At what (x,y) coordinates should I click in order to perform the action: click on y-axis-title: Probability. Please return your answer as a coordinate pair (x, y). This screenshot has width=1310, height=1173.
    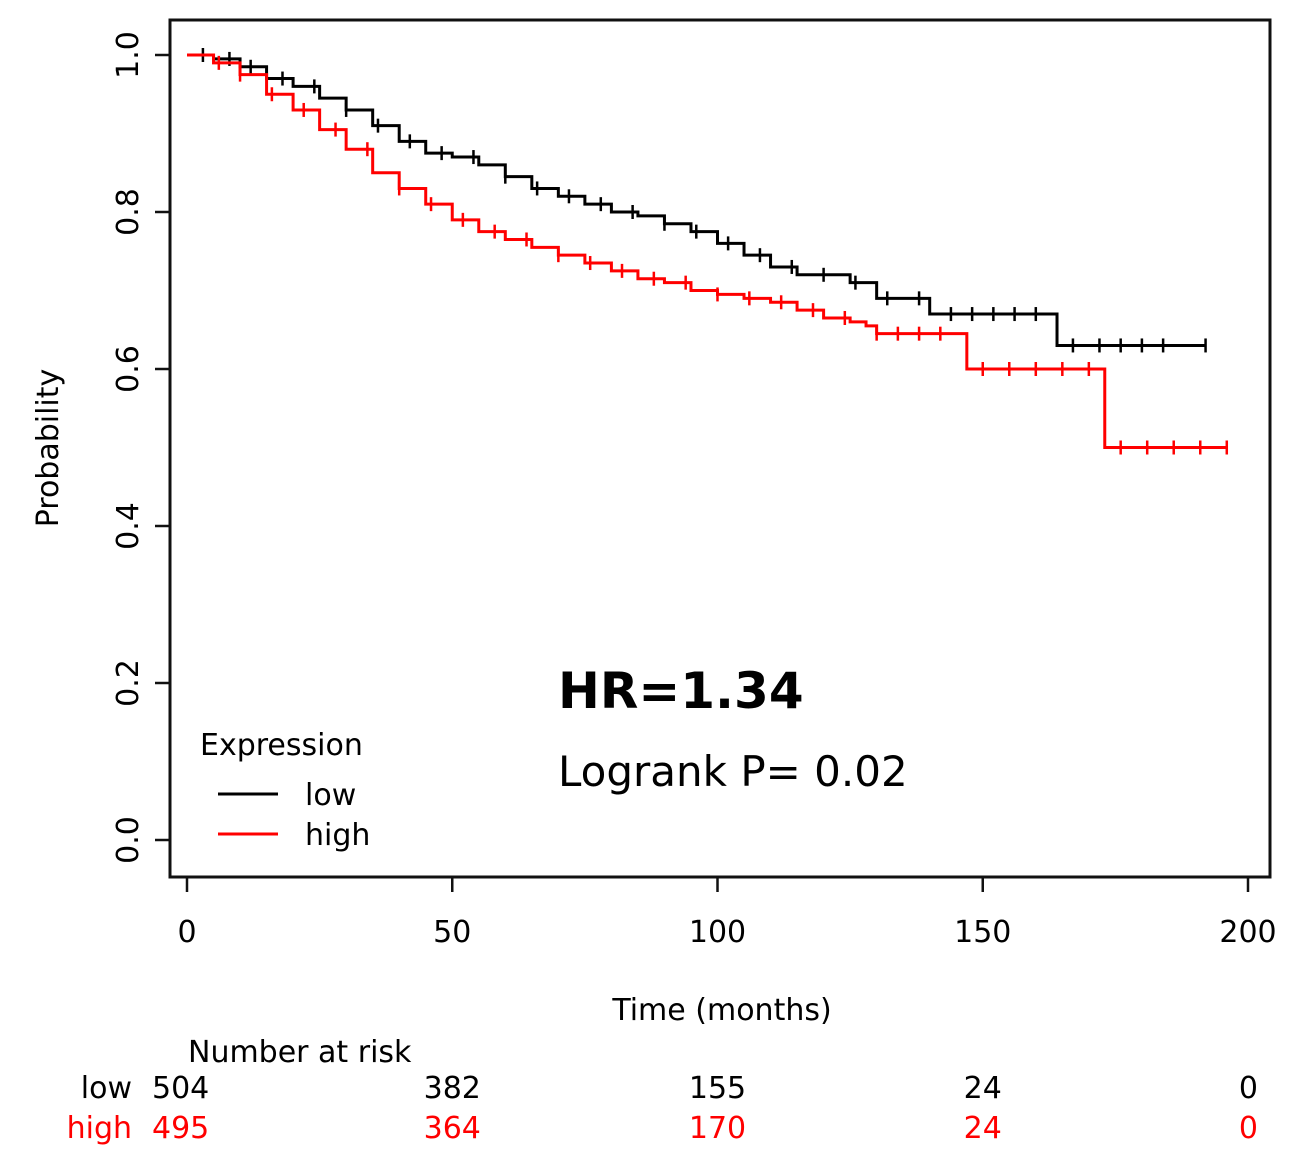
    Looking at the image, I should click on (48, 448).